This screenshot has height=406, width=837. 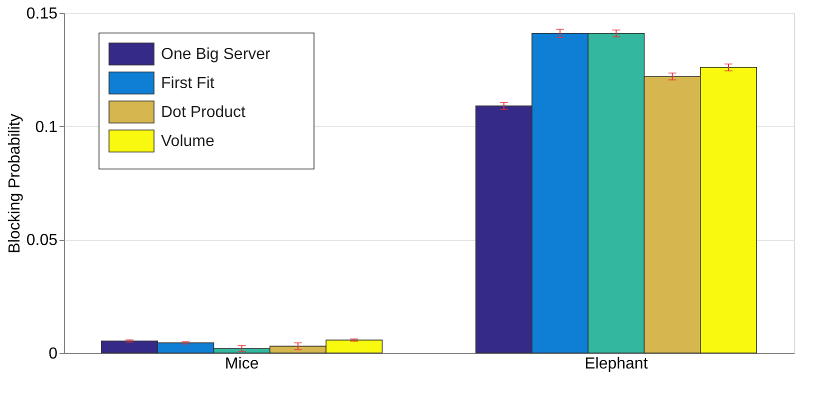 What do you see at coordinates (188, 83) in the screenshot?
I see `legend-label: First Fit` at bounding box center [188, 83].